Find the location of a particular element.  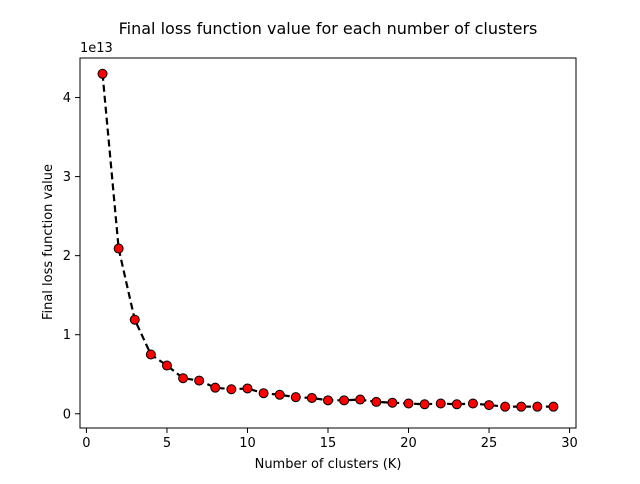

data-point-k5 is located at coordinates (166, 365).